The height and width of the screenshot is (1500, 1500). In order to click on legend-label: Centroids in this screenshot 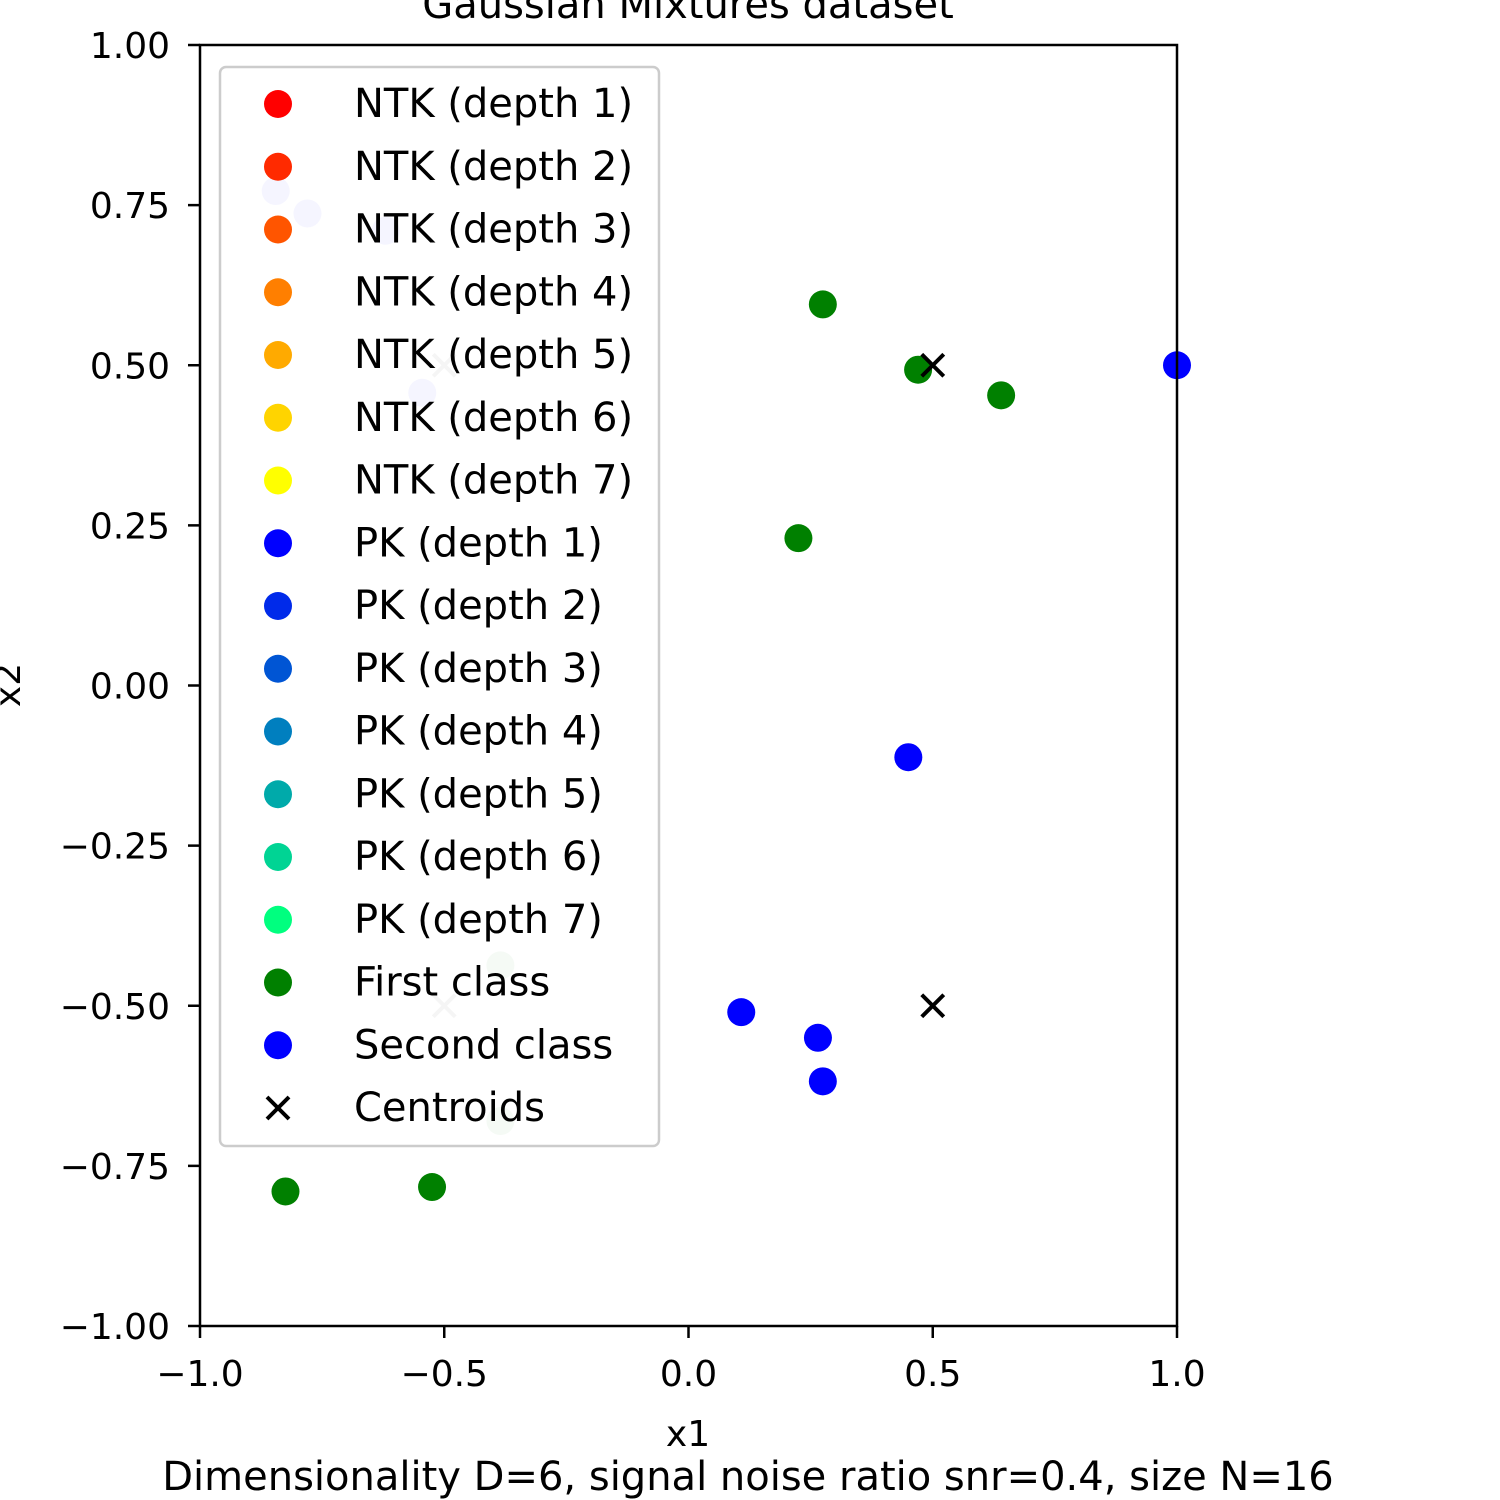, I will do `click(449, 1108)`.